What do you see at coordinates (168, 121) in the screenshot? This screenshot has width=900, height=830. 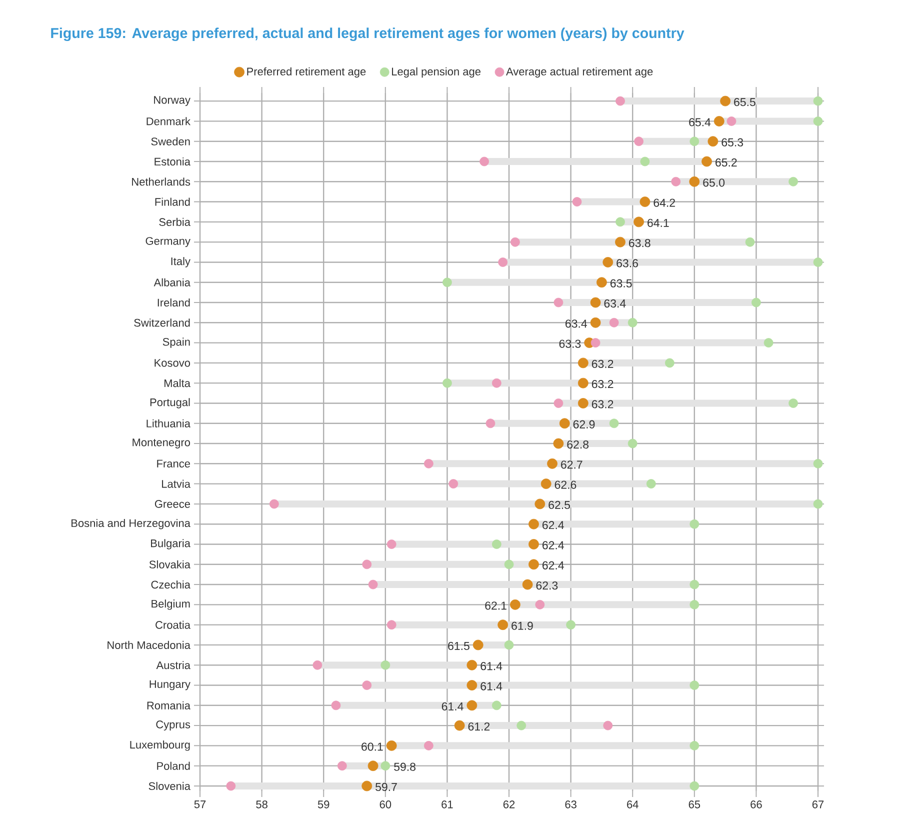 I see `y-tick-label: Denmark` at bounding box center [168, 121].